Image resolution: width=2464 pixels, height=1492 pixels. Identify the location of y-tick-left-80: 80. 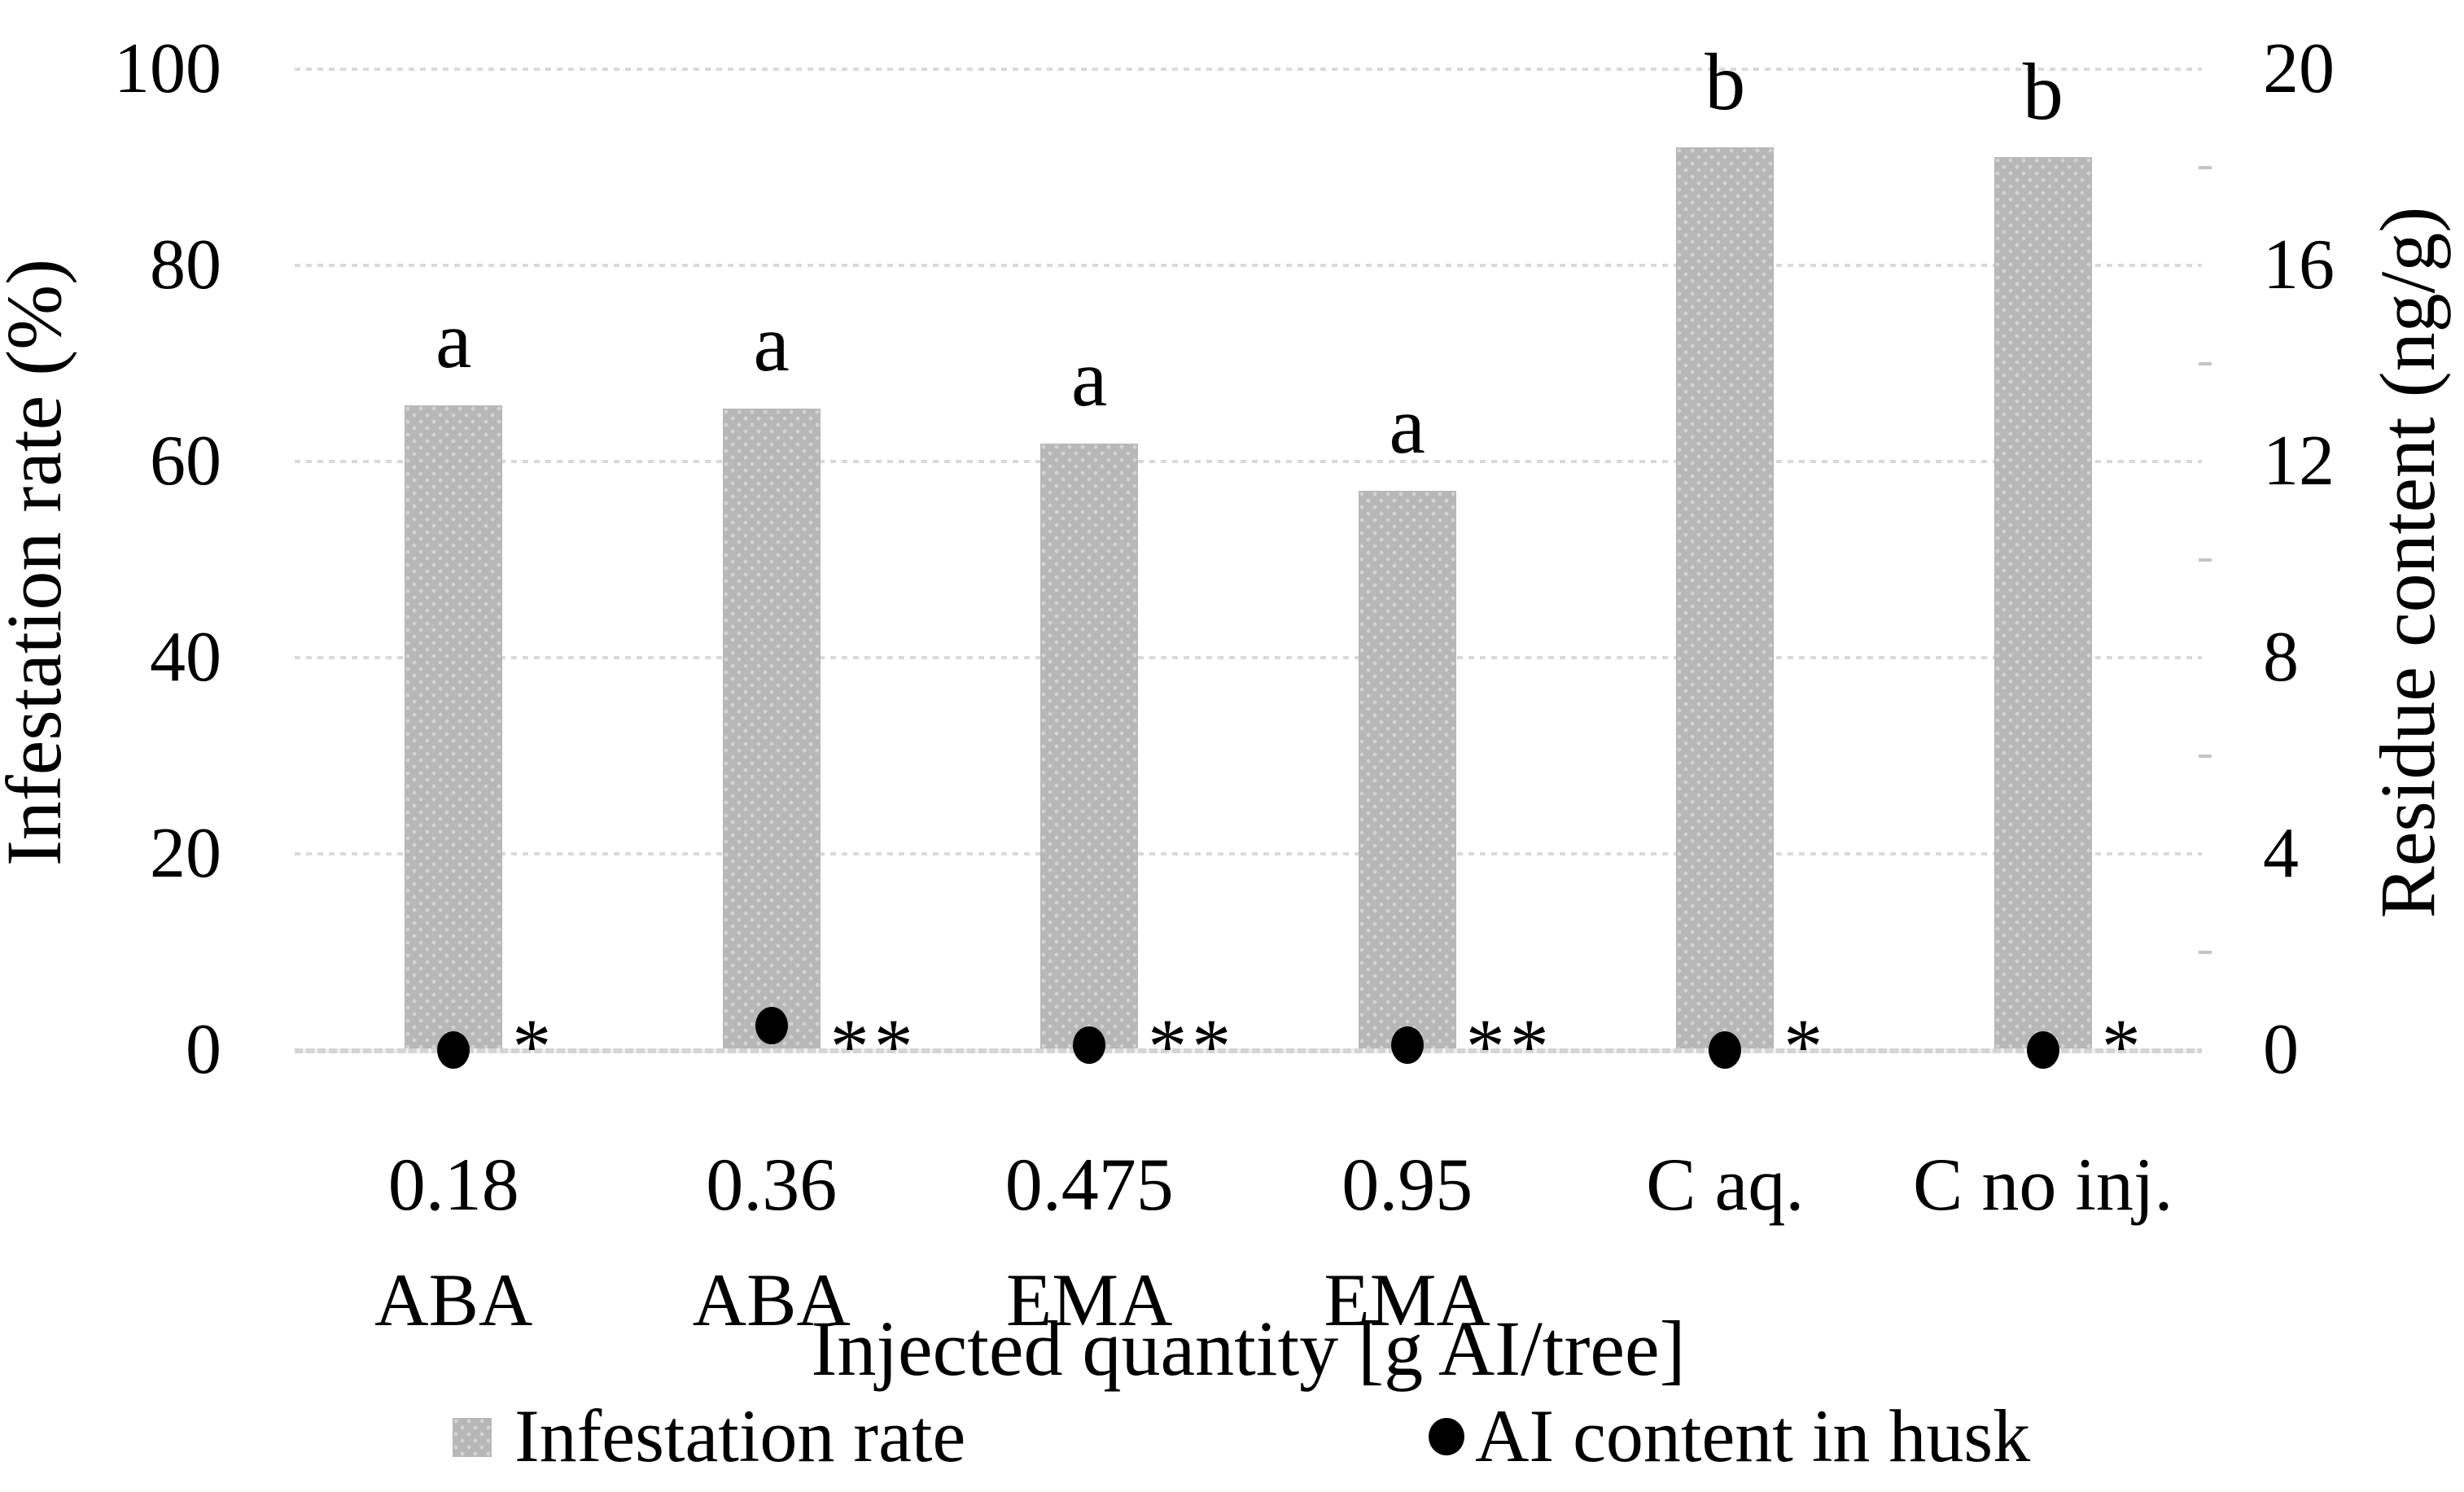
(185, 264).